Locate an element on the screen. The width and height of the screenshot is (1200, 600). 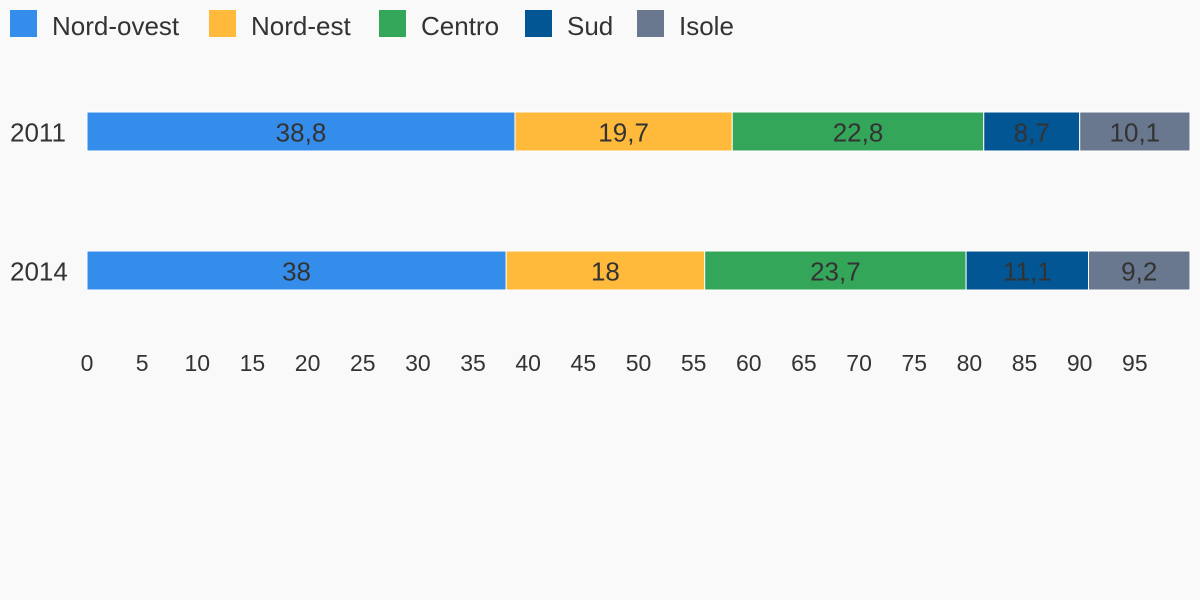
bar-value-label-2011-2: 22,8 is located at coordinates (858, 133).